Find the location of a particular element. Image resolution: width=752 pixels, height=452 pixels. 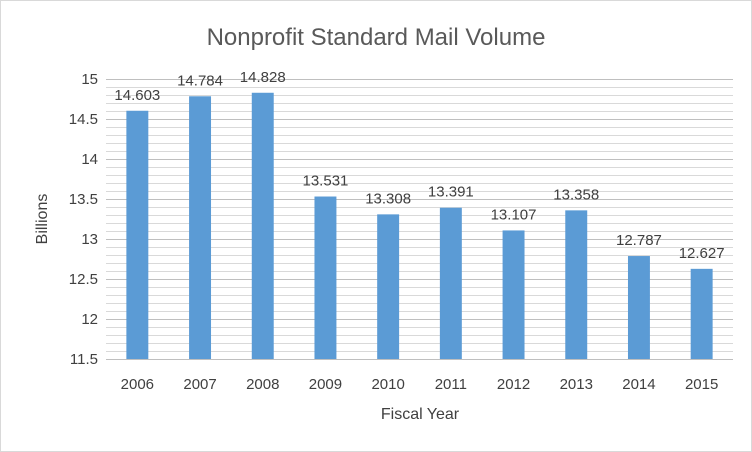

bar-2014 is located at coordinates (638, 307).